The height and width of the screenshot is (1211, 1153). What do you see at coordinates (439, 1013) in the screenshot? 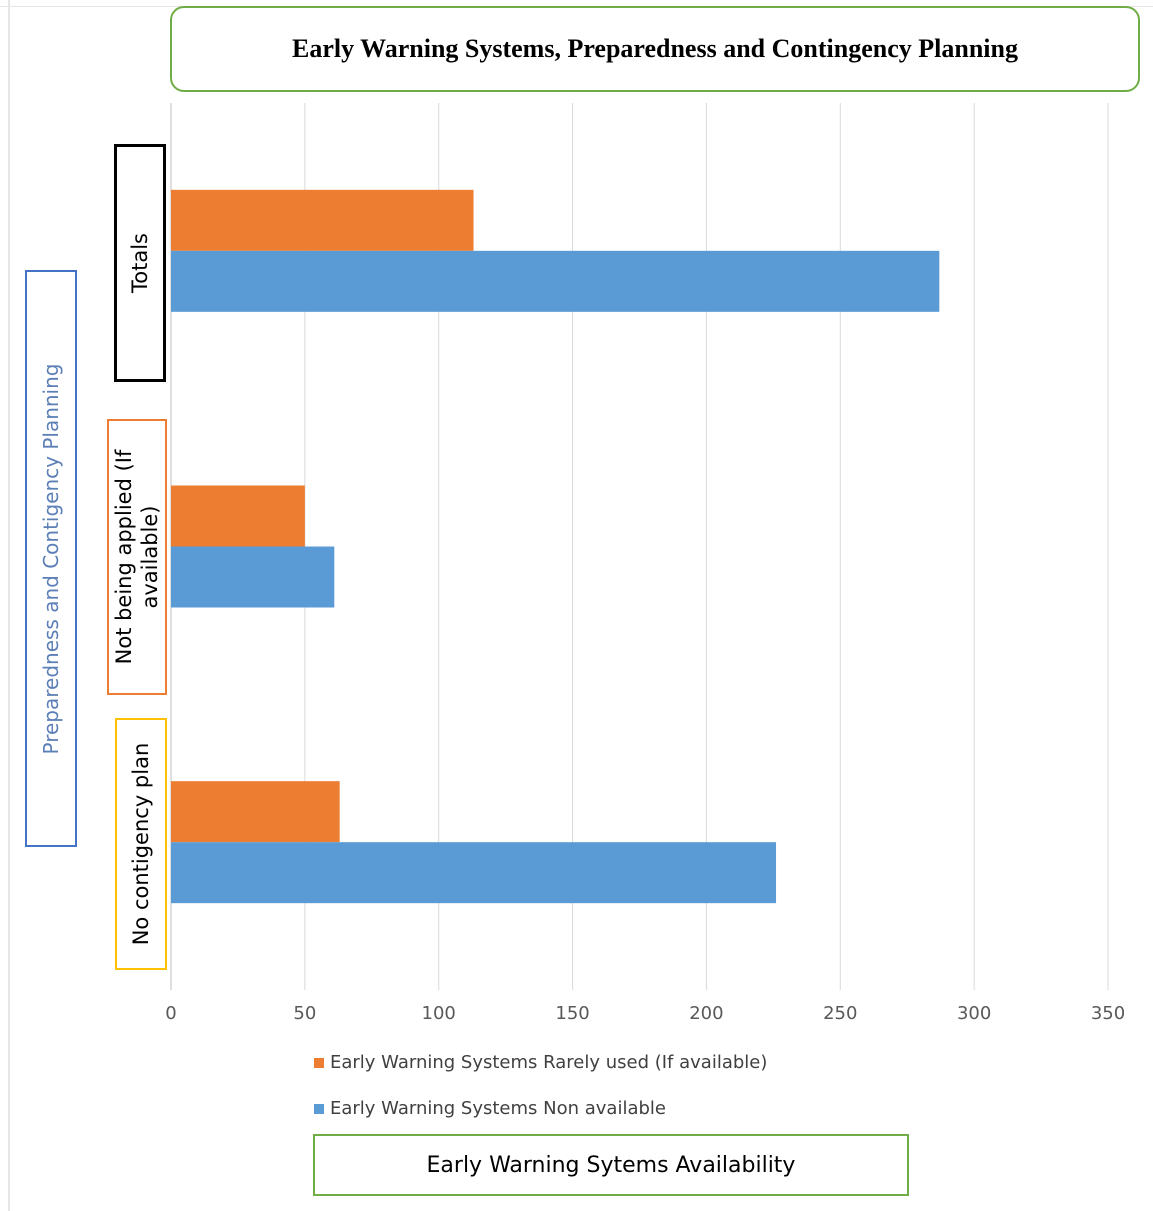
I see `x-tick-label-100: 100` at bounding box center [439, 1013].